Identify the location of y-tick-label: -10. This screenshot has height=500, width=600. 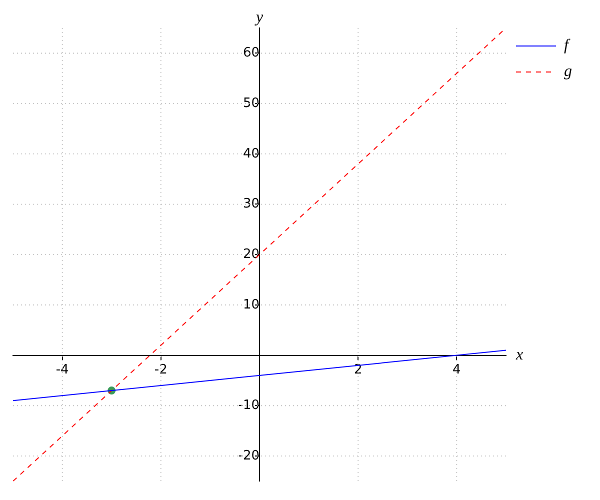
(249, 406).